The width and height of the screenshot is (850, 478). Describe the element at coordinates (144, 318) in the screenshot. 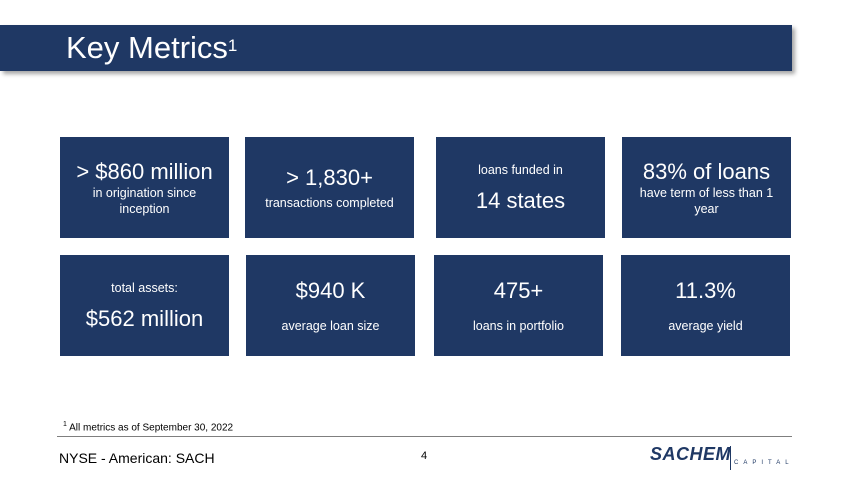

I see `metric-value: $562 million` at that location.